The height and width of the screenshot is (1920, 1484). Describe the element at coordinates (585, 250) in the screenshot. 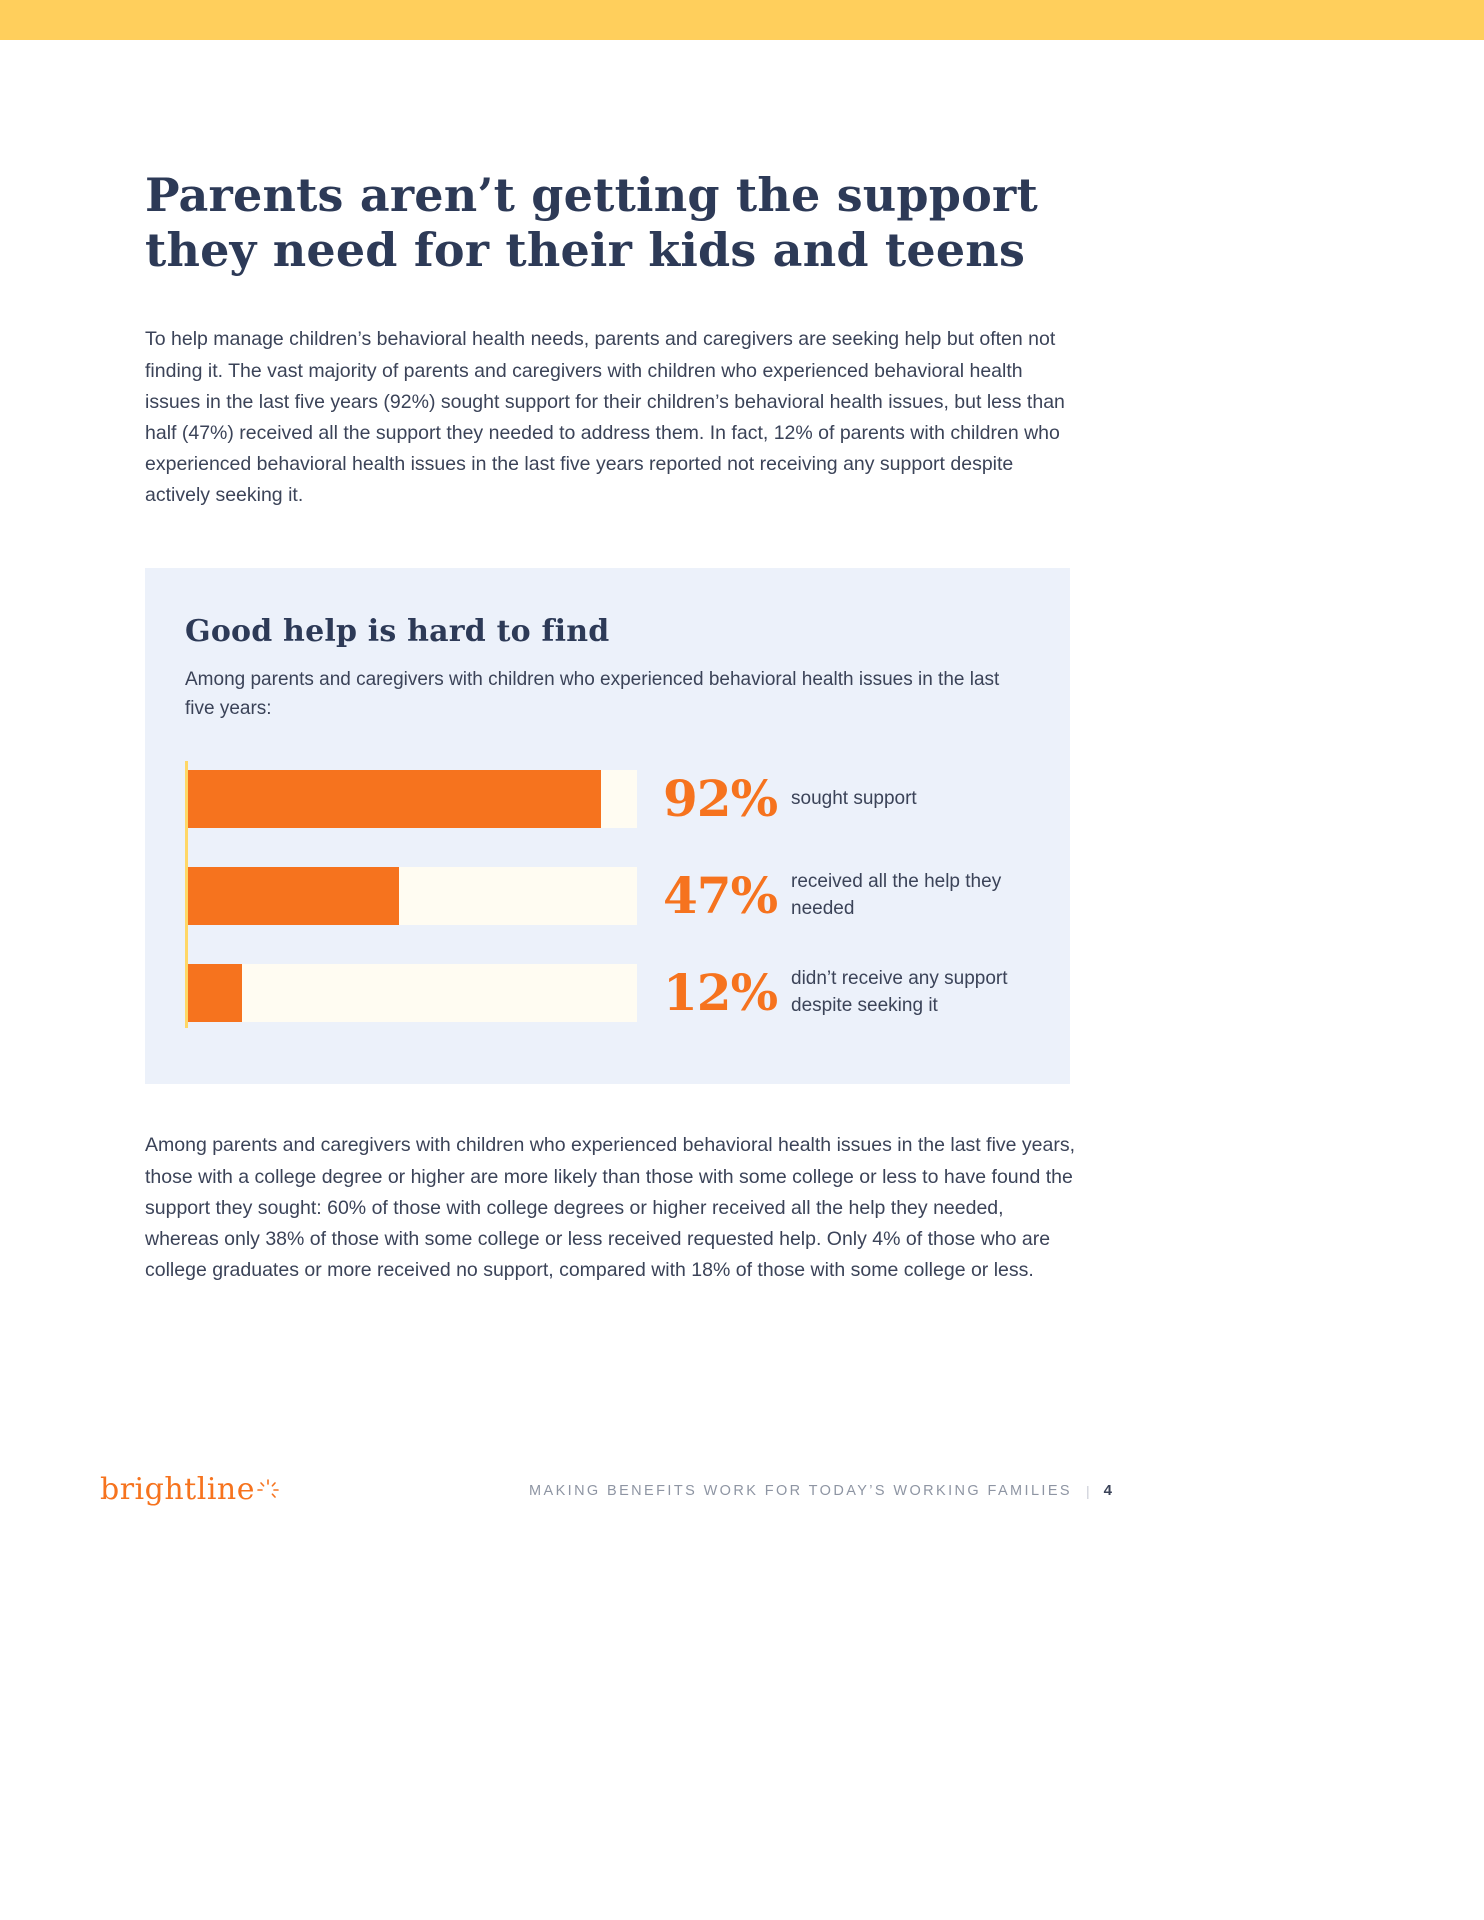

I see `page-title-line2: they need for their kids and teens` at that location.